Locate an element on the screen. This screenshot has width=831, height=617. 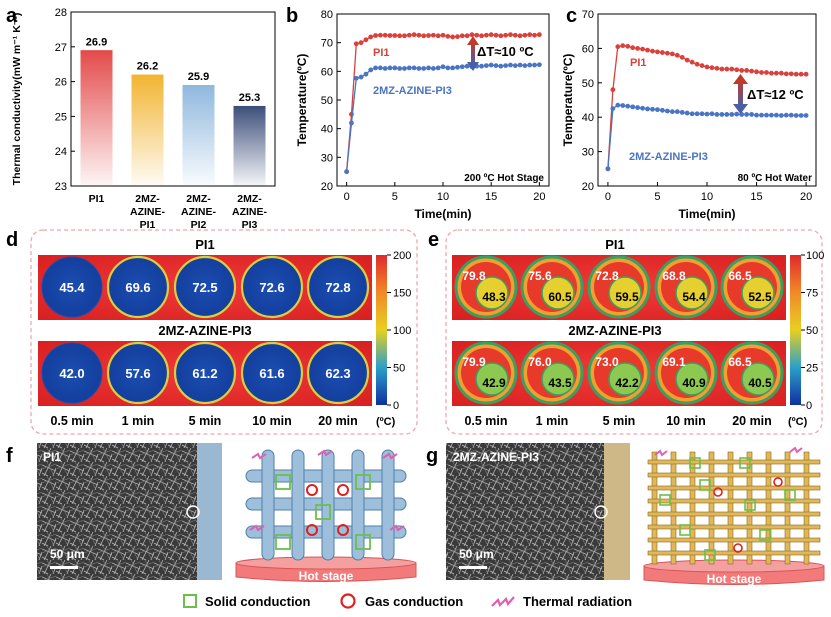
legend-thermal-radiation: Thermal radiation is located at coordinates (577, 601).